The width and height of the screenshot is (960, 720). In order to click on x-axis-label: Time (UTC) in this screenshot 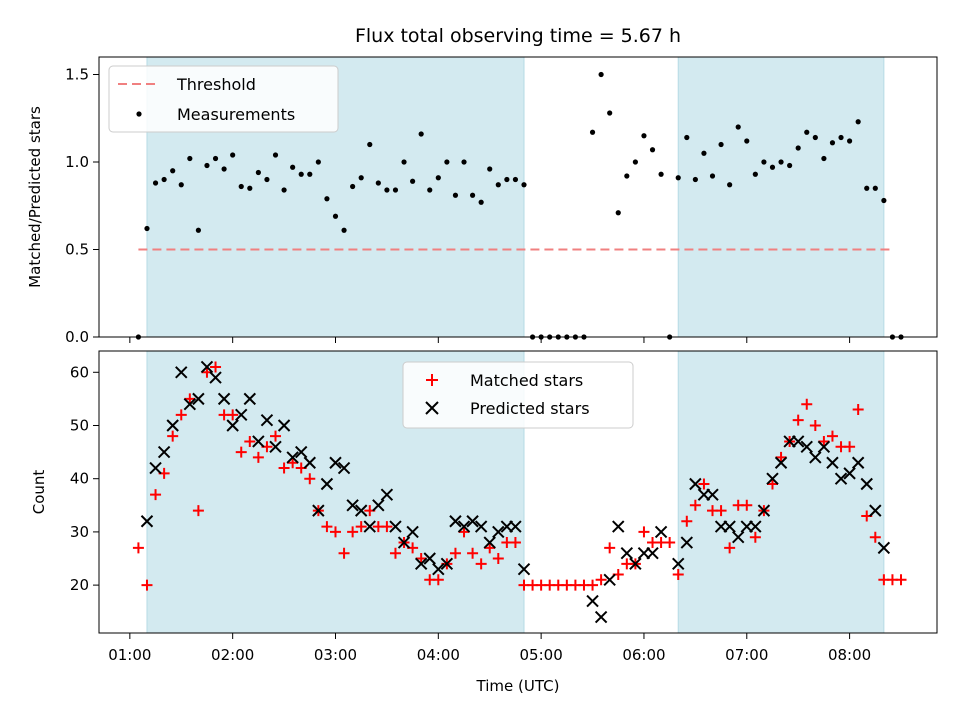, I will do `click(518, 686)`.